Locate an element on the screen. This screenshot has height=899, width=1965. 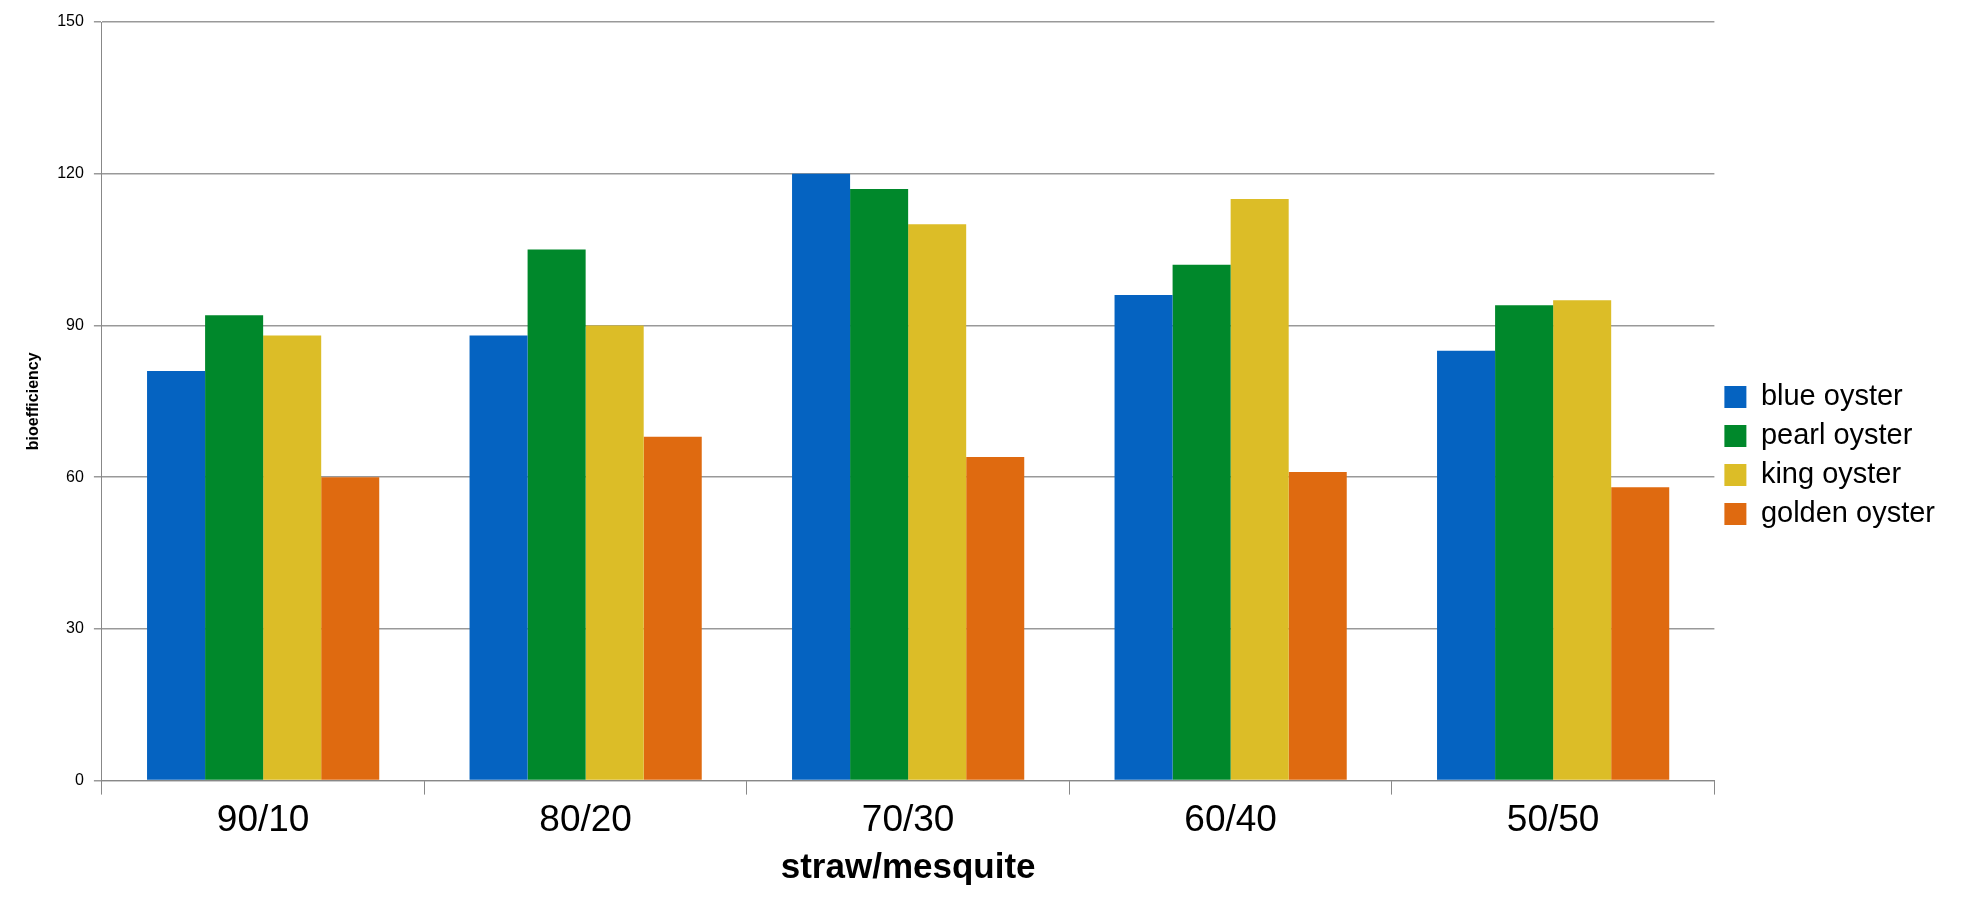
x-tick-label: 60/40 is located at coordinates (1230, 818).